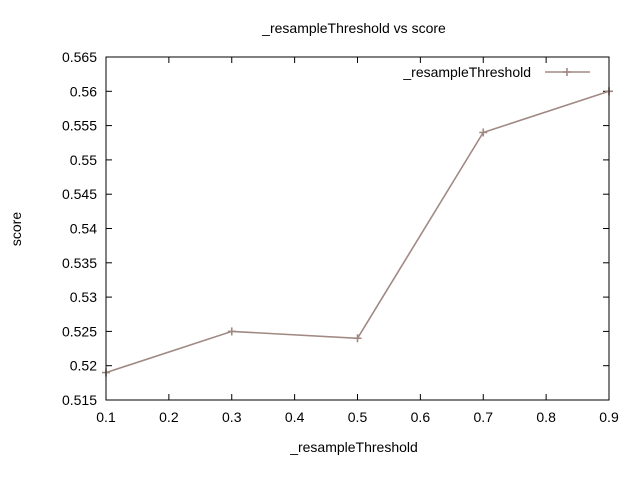 This screenshot has height=480, width=640. What do you see at coordinates (169, 417) in the screenshot?
I see `x-tick-label: 0.2` at bounding box center [169, 417].